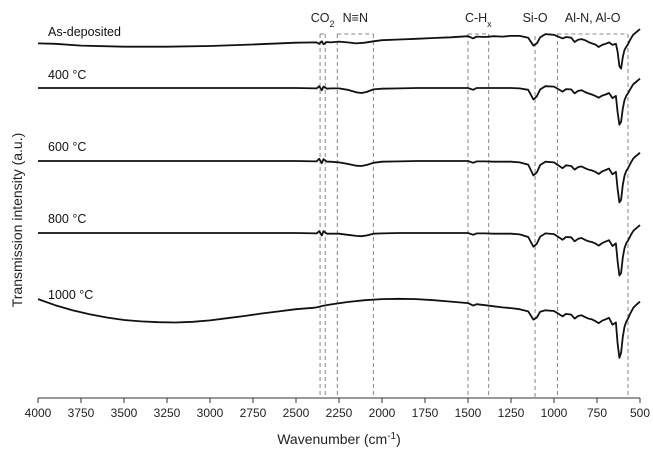  I want to click on x-axis-title-unit-exponent: -1, so click(391, 436).